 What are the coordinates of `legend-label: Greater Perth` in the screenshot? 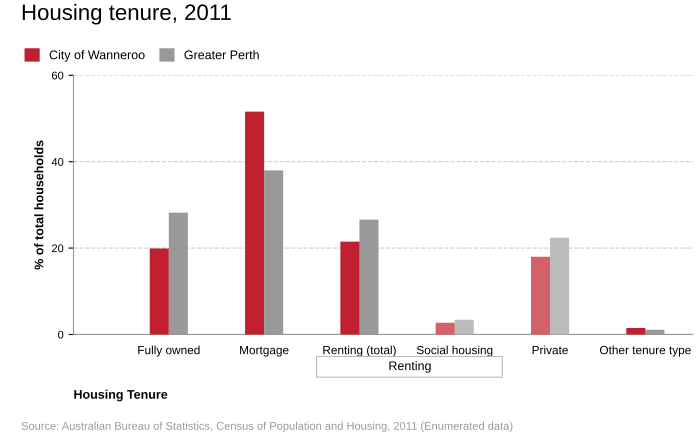 It's located at (221, 55).